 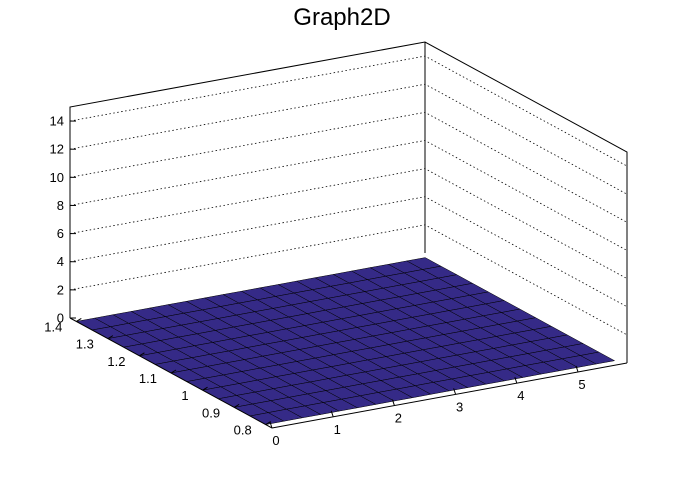 What do you see at coordinates (60, 233) in the screenshot?
I see `z-tick-label: 6` at bounding box center [60, 233].